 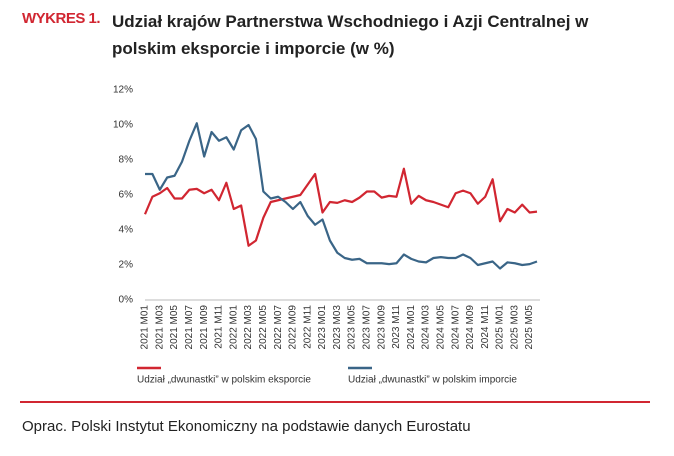 I want to click on x-tick-label: 2022 M01, so click(x=233, y=327).